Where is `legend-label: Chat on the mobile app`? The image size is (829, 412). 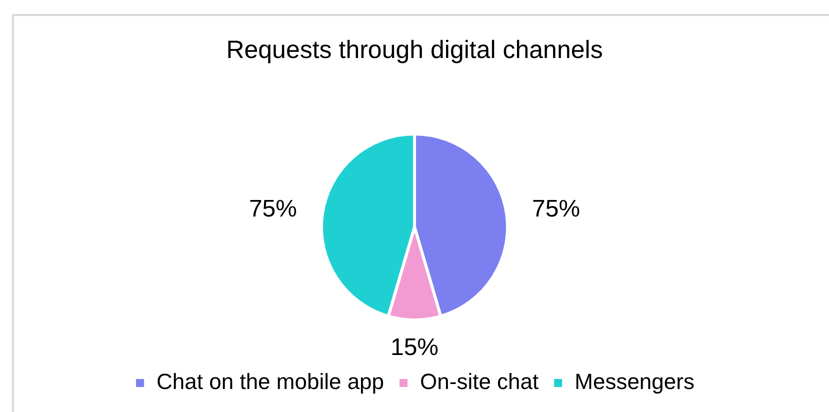
legend-label: Chat on the mobile app is located at coordinates (270, 381).